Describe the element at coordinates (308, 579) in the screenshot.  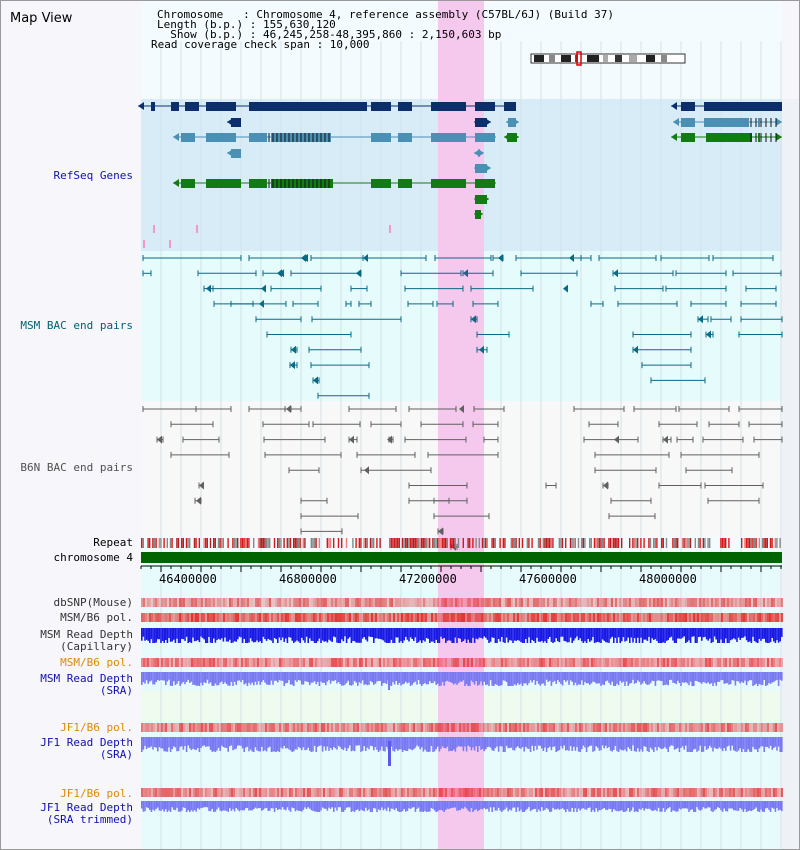
I see `axis-tick-label: 46800000` at that location.